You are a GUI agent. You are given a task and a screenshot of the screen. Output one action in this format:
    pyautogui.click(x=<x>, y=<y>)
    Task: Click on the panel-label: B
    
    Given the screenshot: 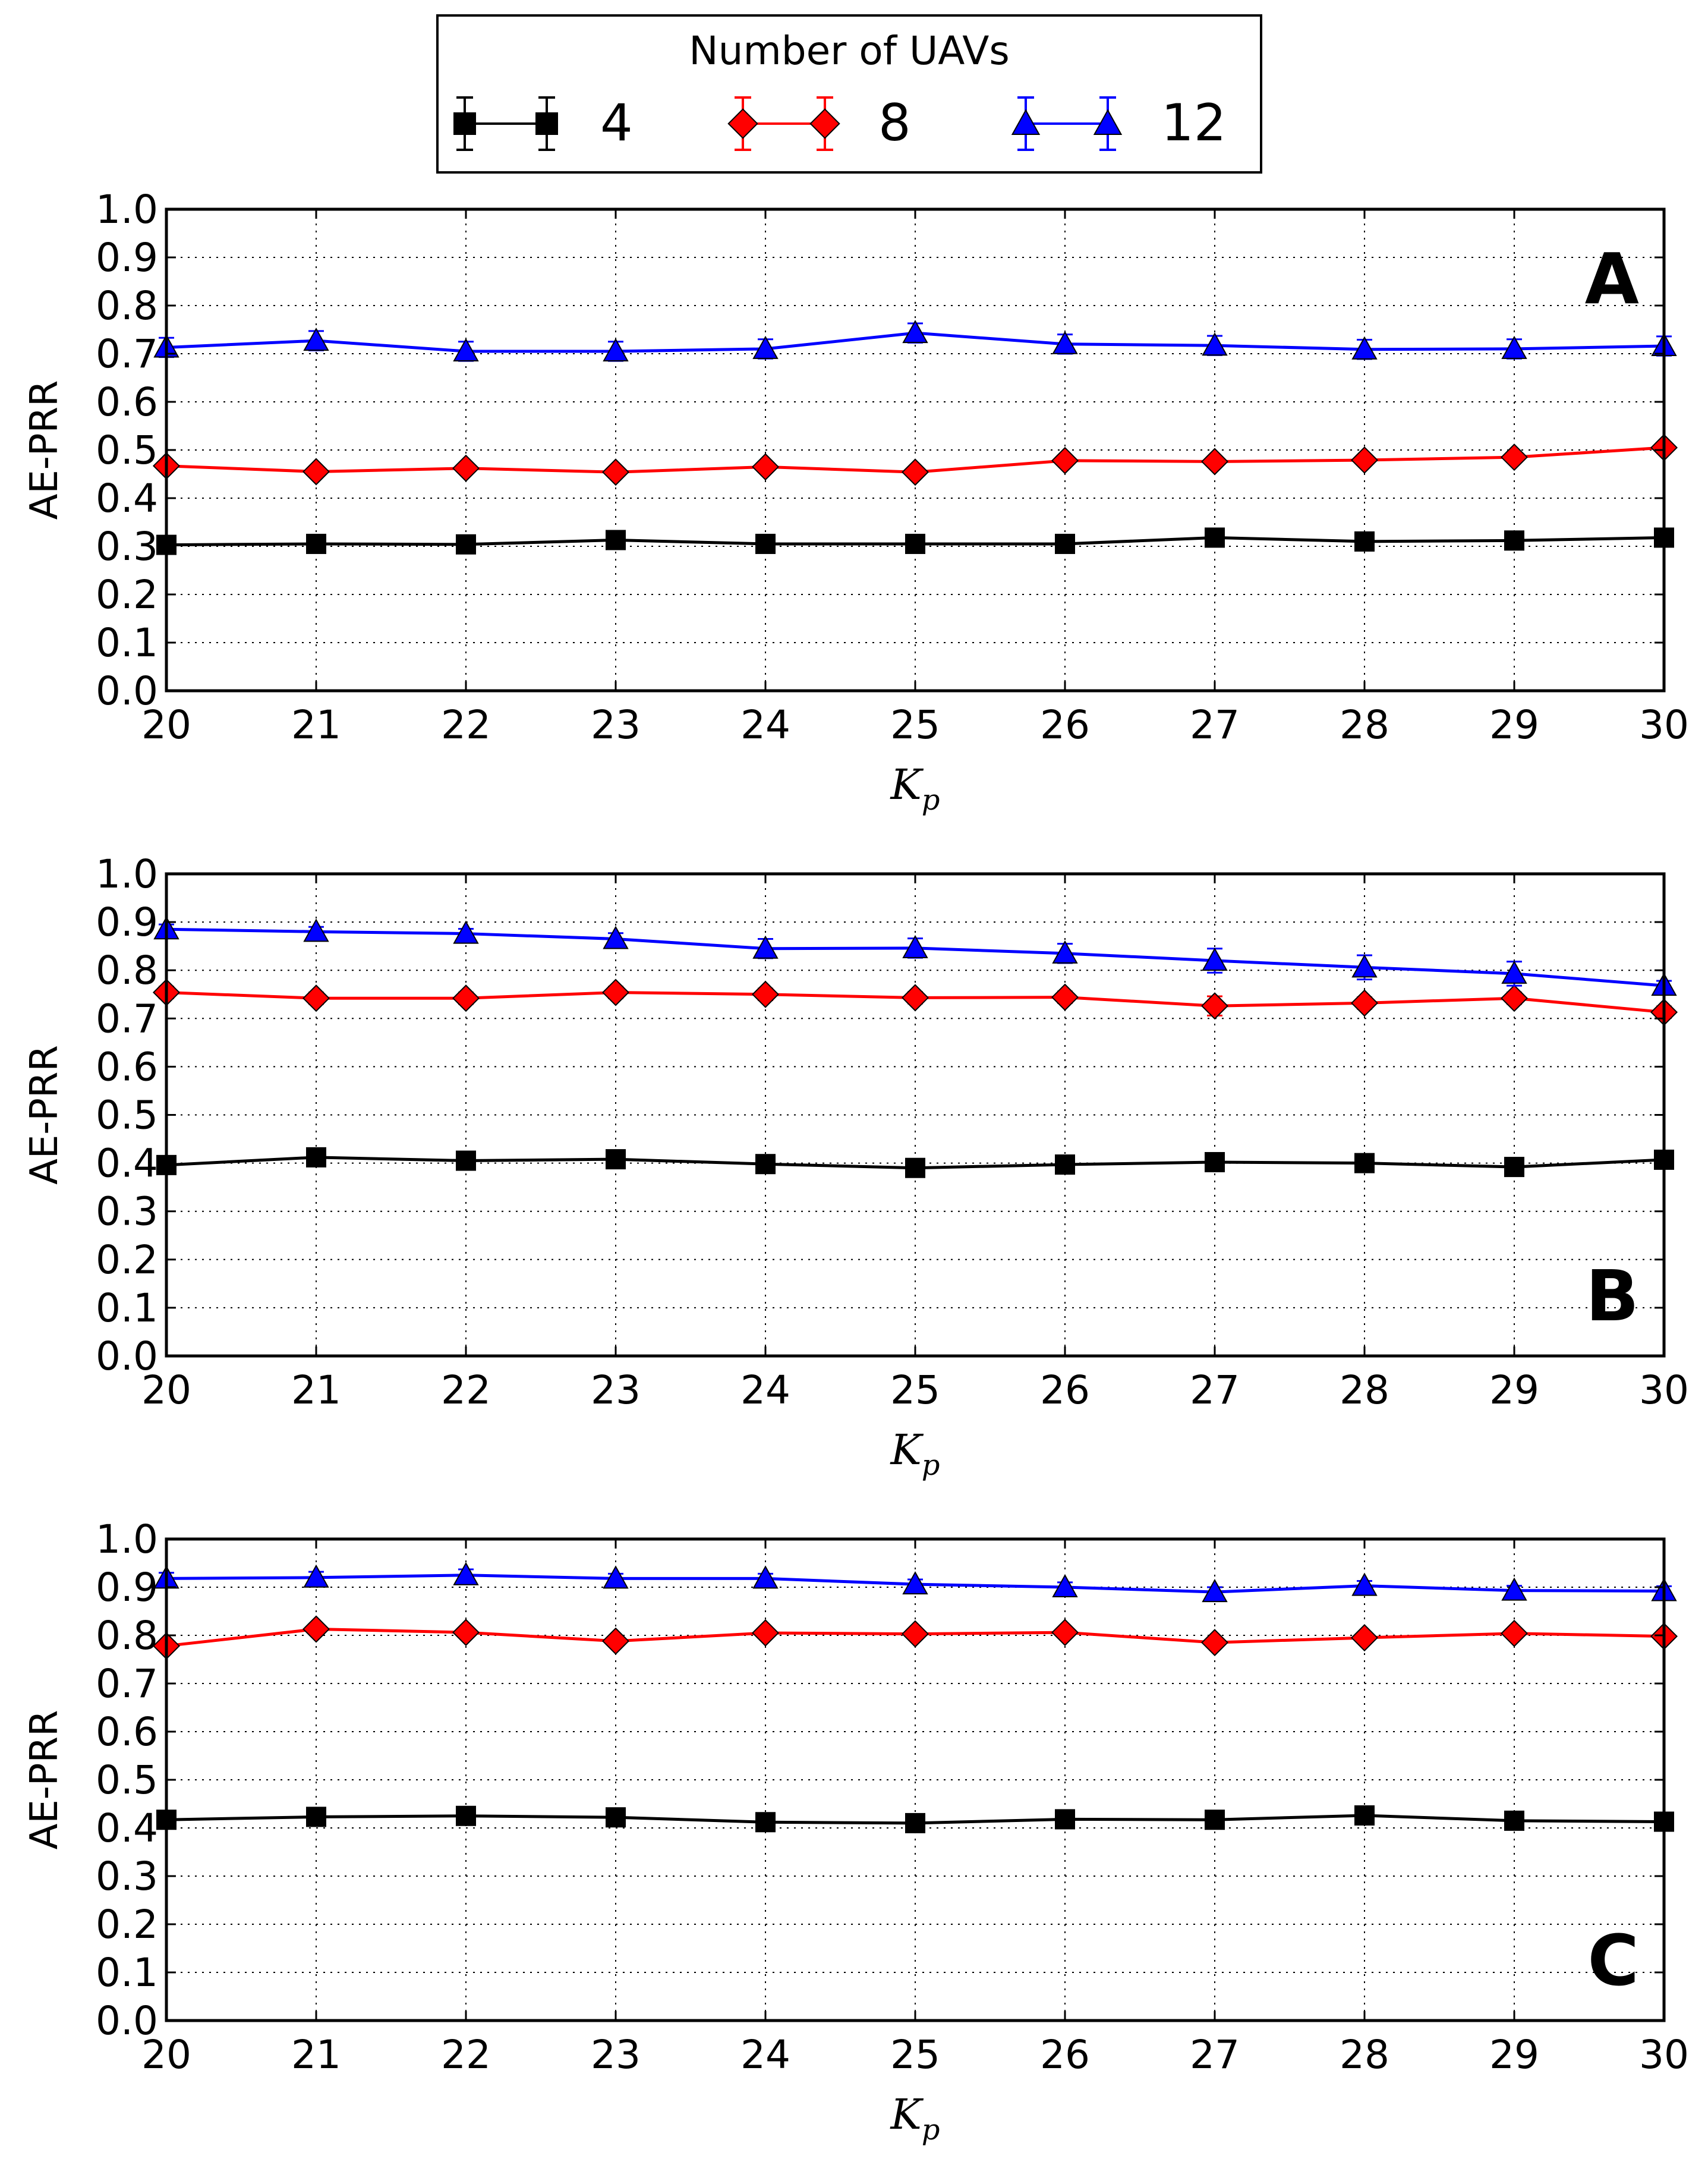 What is the action you would take?
    pyautogui.click(x=1612, y=1296)
    